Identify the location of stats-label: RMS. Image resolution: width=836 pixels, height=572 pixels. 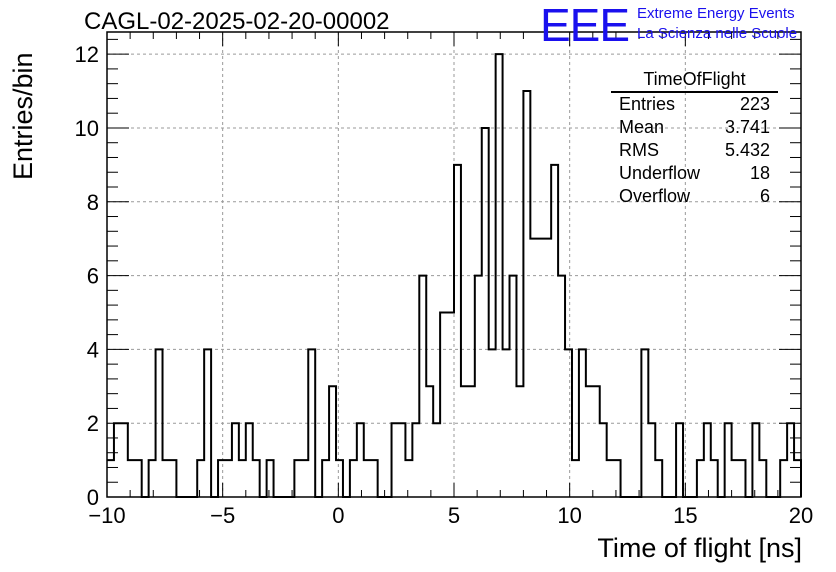
(639, 150).